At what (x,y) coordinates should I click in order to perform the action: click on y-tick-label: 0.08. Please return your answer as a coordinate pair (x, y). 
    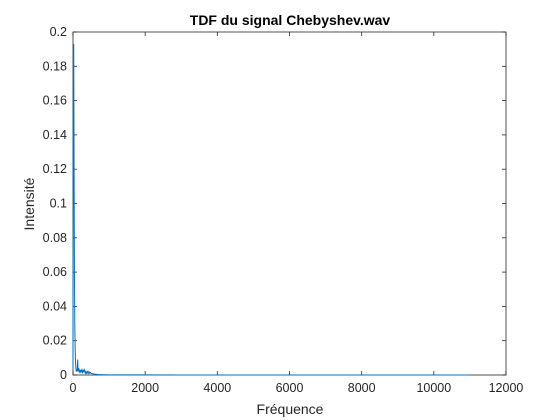
    Looking at the image, I should click on (55, 238).